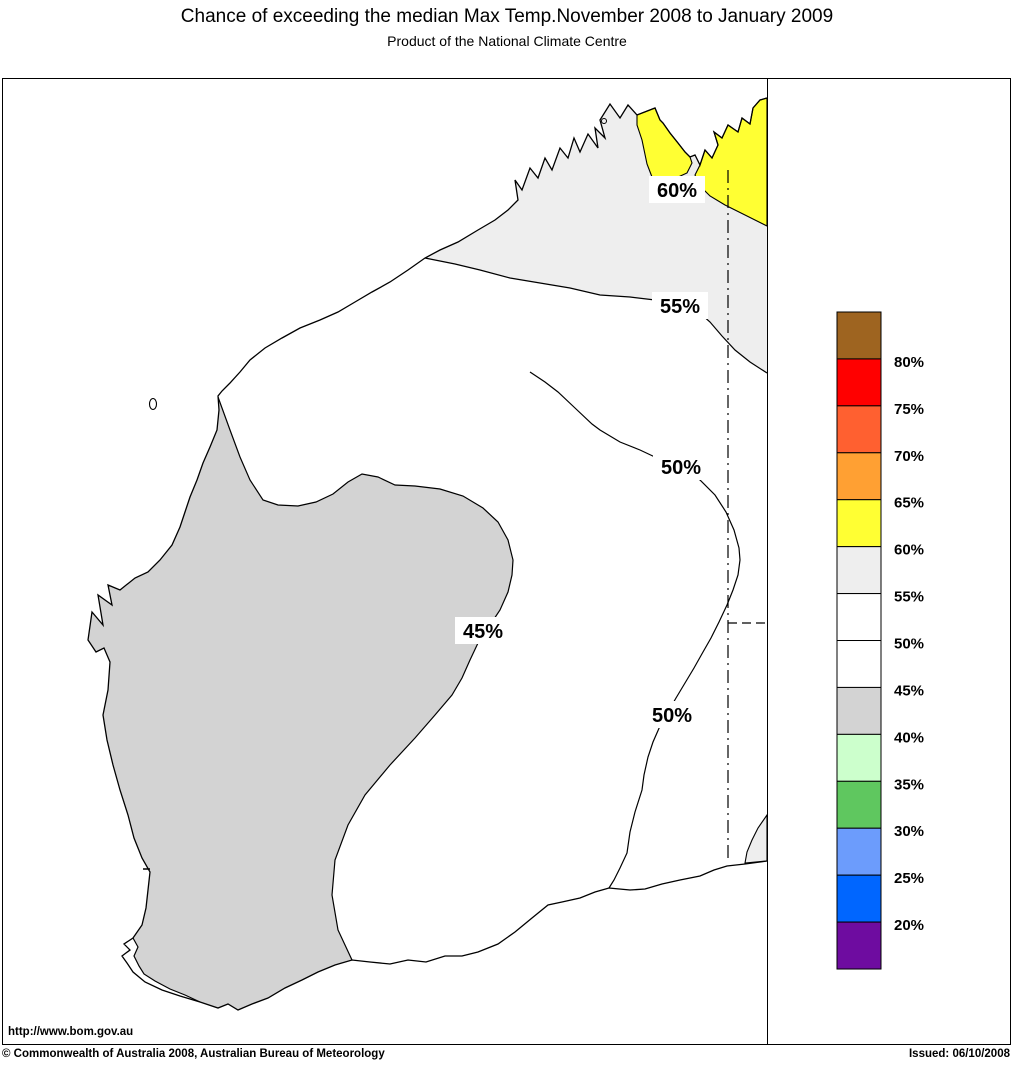  Describe the element at coordinates (71, 1032) in the screenshot. I see `bom-url: http://www.bom.gov.au` at that location.